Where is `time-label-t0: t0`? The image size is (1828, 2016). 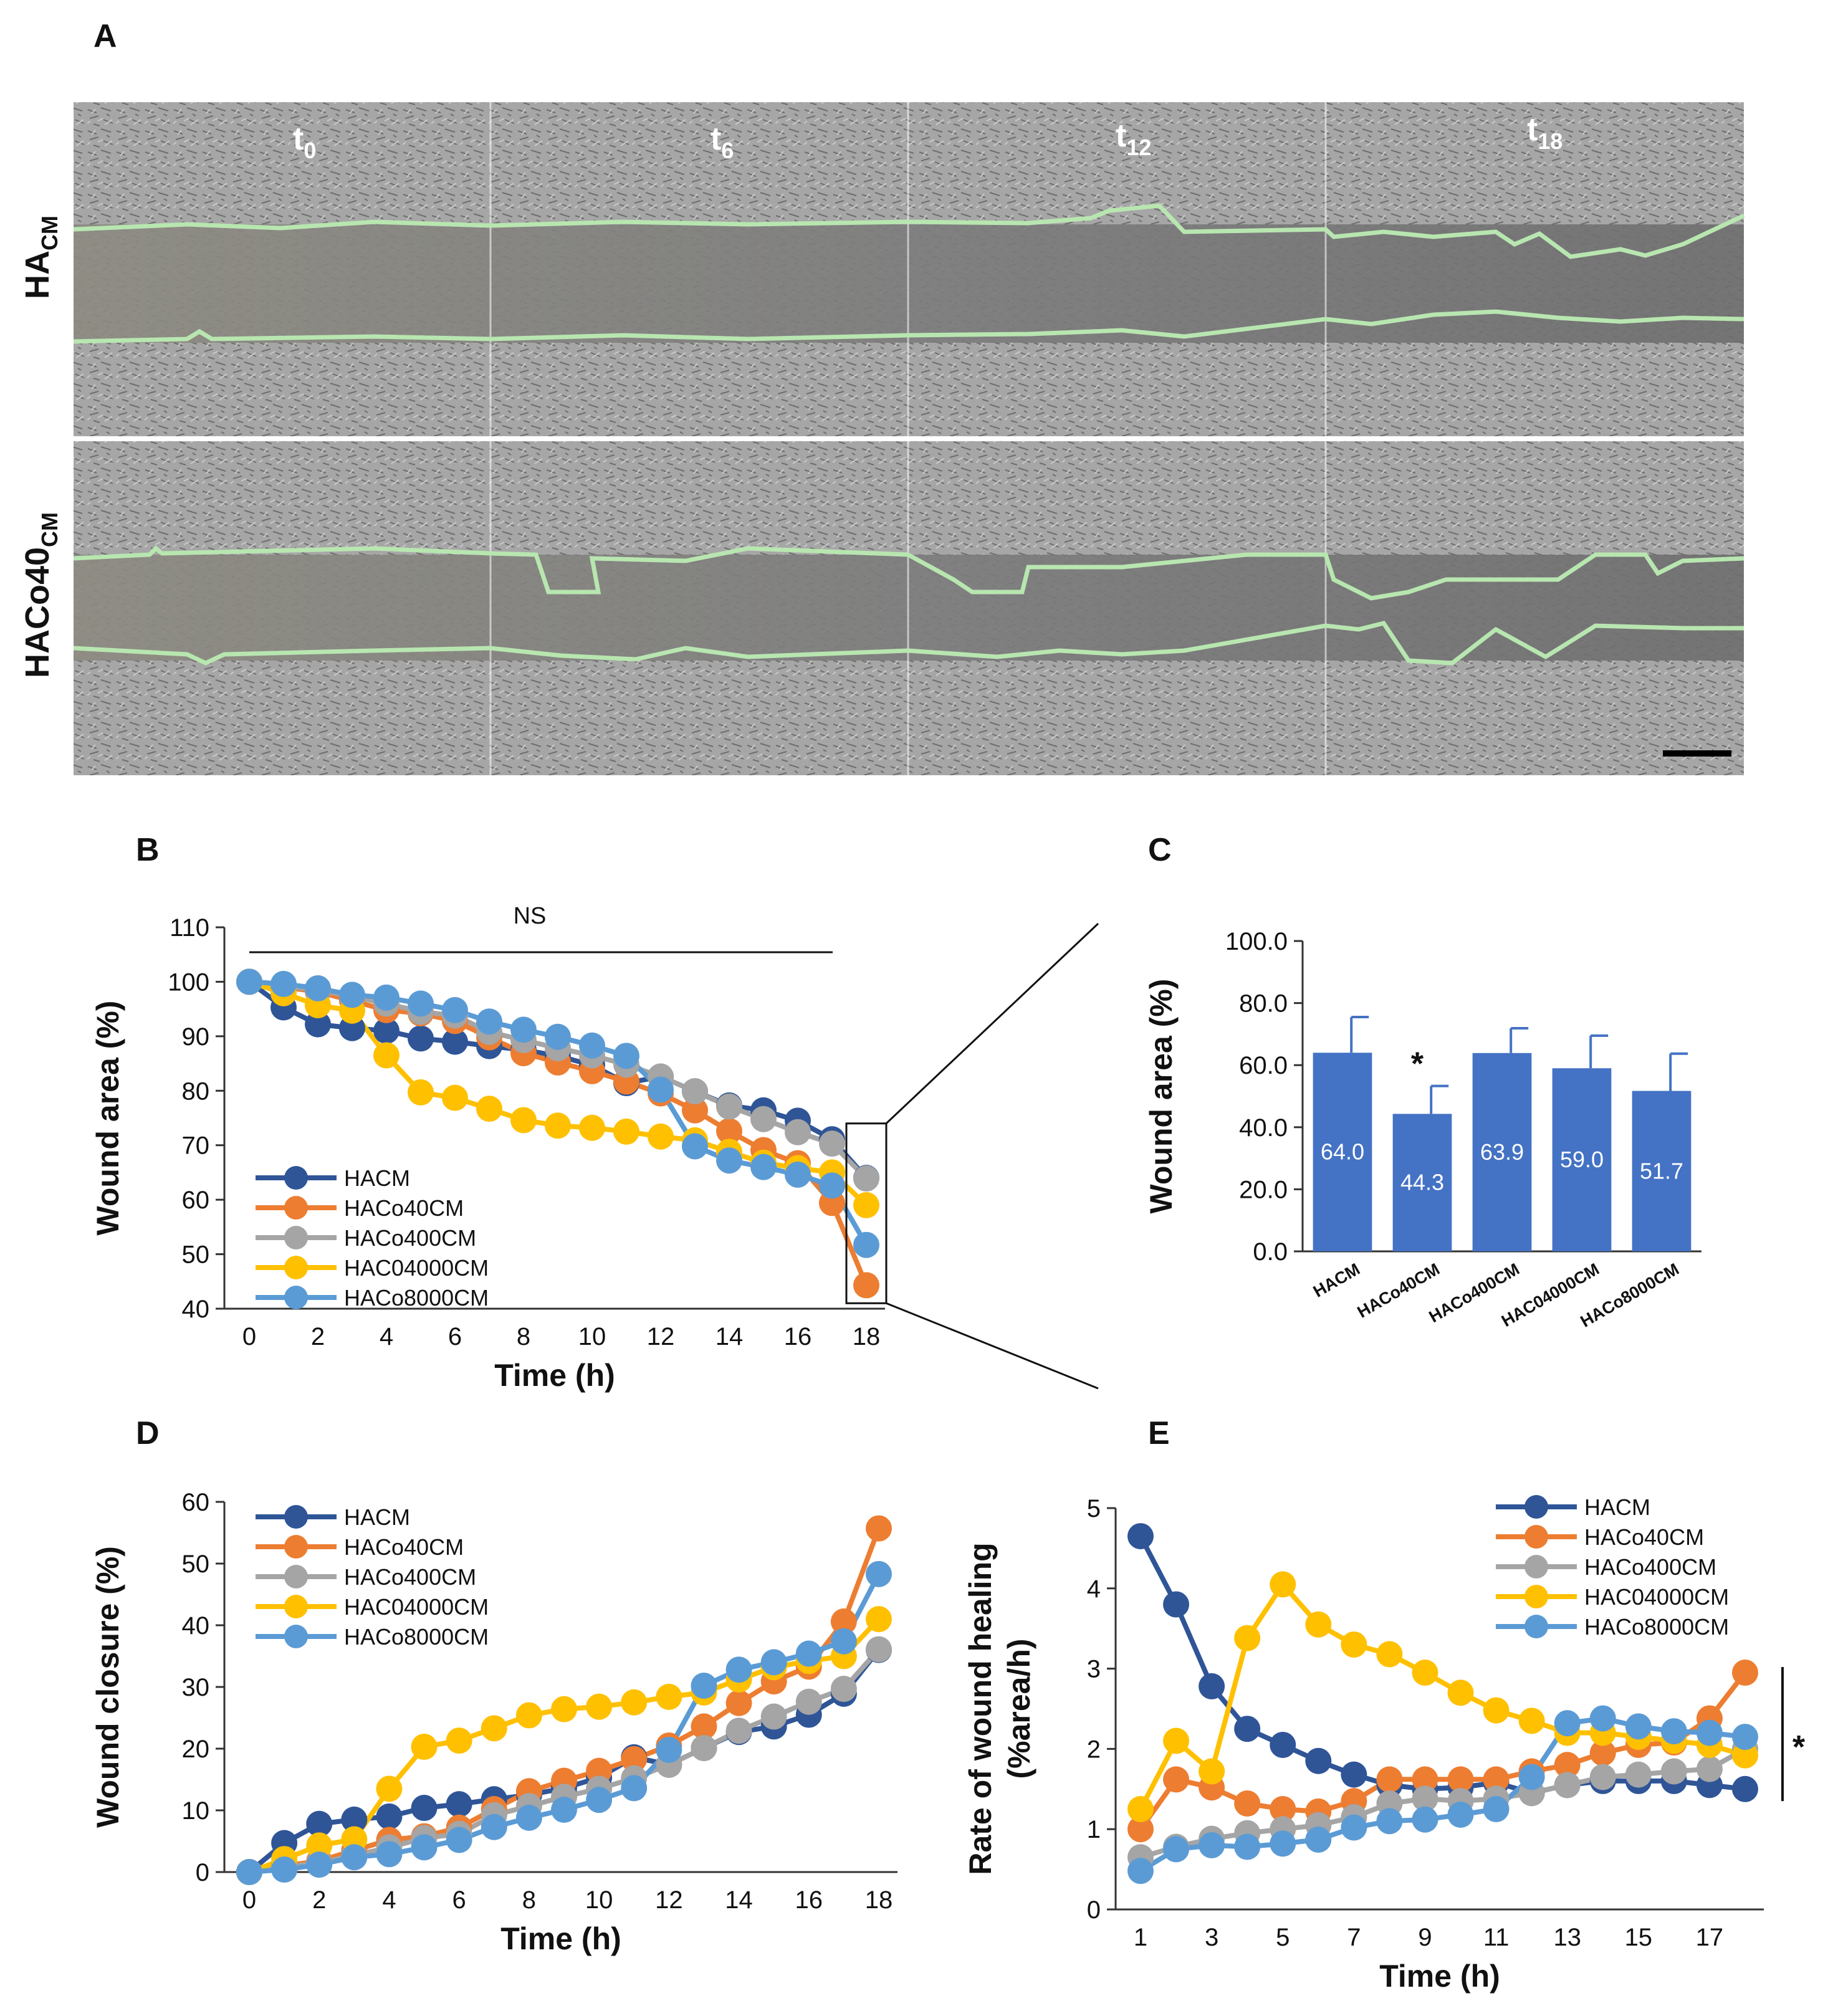 time-label-t0: t0 is located at coordinates (304, 142).